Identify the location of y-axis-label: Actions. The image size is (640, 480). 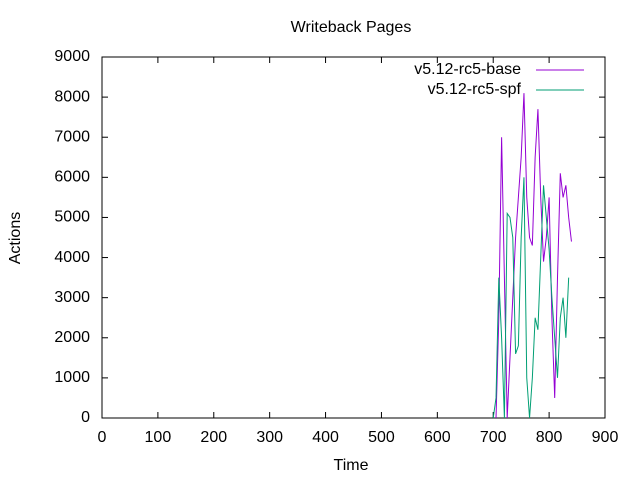
(15, 238).